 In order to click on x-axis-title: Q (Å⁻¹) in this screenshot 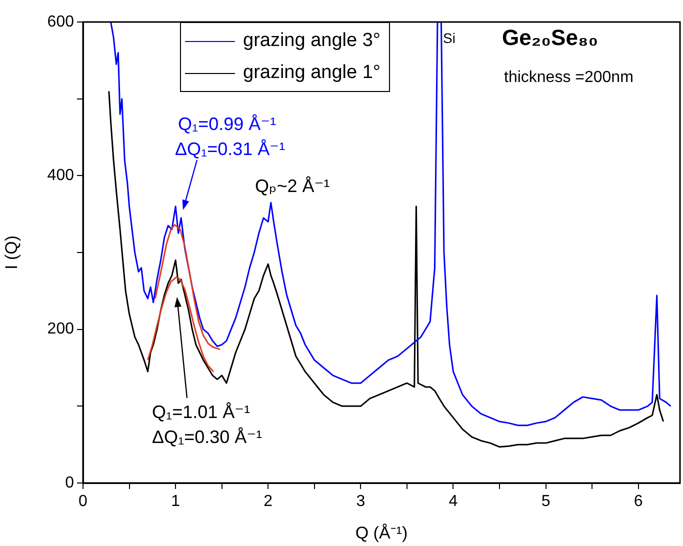, I will do `click(381, 532)`.